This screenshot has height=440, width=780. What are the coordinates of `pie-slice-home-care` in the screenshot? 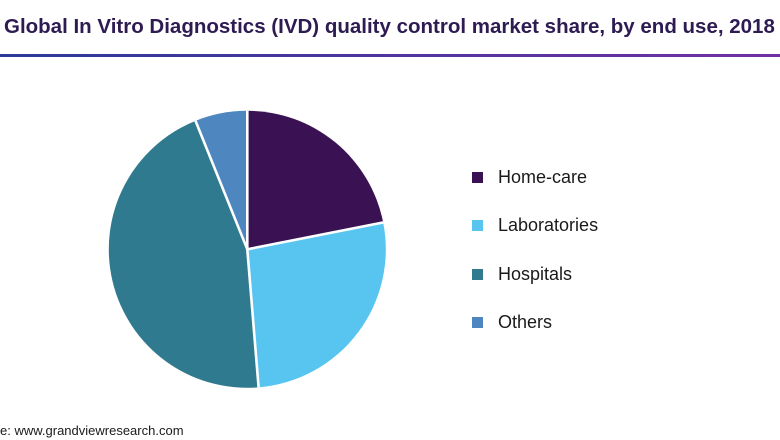 It's located at (315, 180).